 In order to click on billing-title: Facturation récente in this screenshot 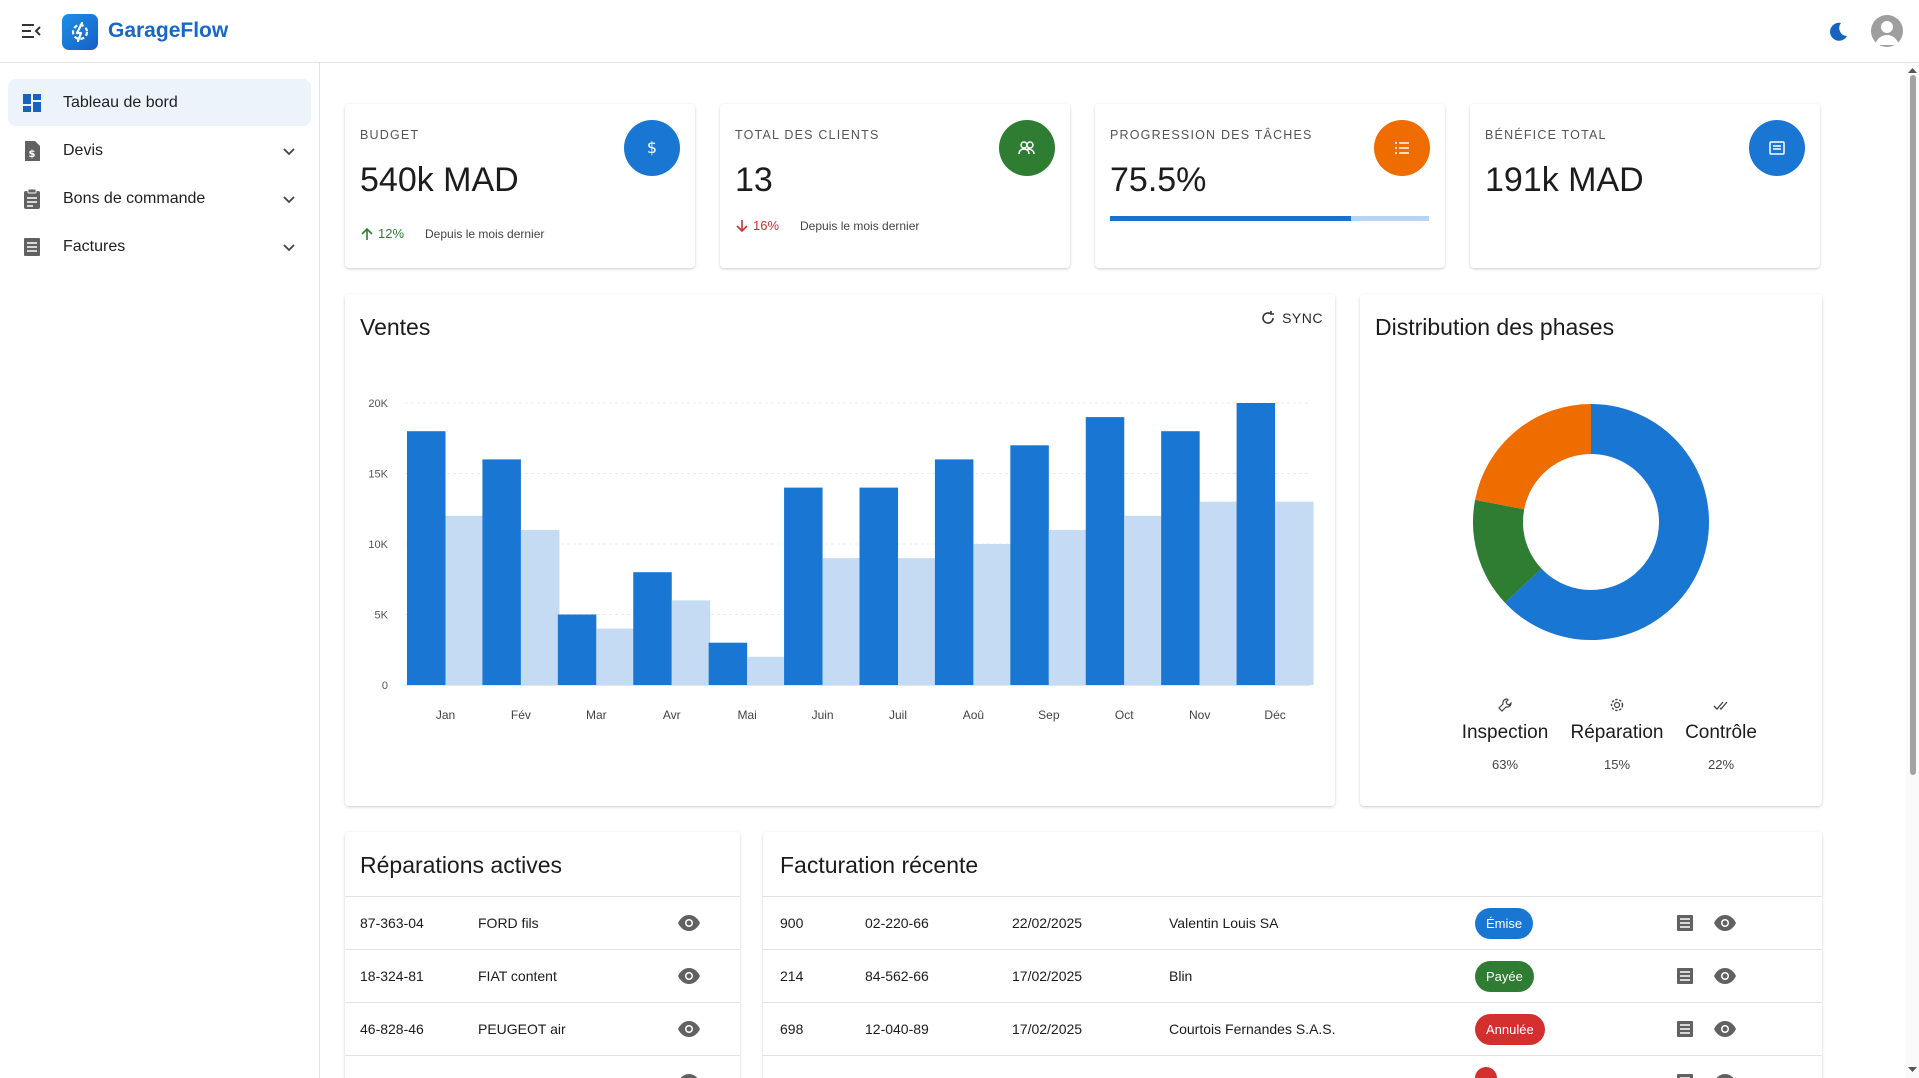, I will do `click(879, 865)`.